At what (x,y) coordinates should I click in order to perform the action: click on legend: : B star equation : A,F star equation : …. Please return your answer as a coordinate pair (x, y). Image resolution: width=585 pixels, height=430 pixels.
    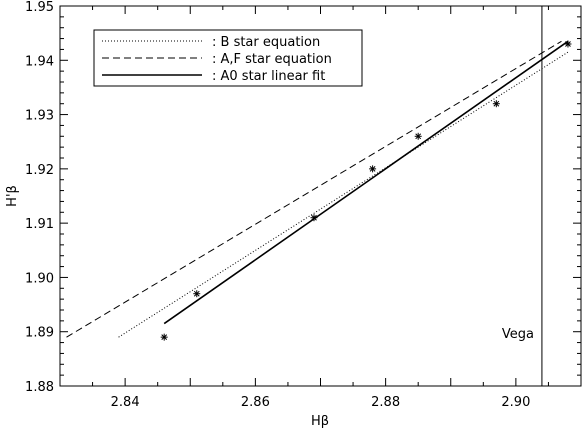
    Looking at the image, I should click on (228, 58).